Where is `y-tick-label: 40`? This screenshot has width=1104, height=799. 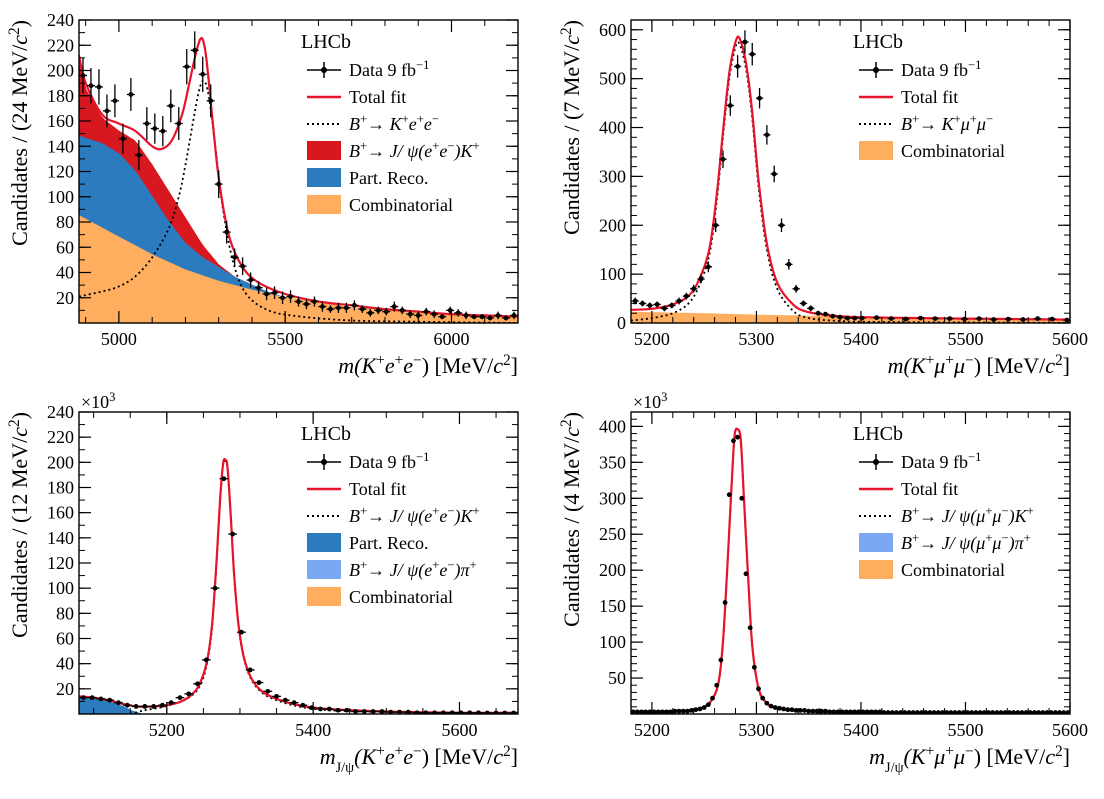 y-tick-label: 40 is located at coordinates (65, 273).